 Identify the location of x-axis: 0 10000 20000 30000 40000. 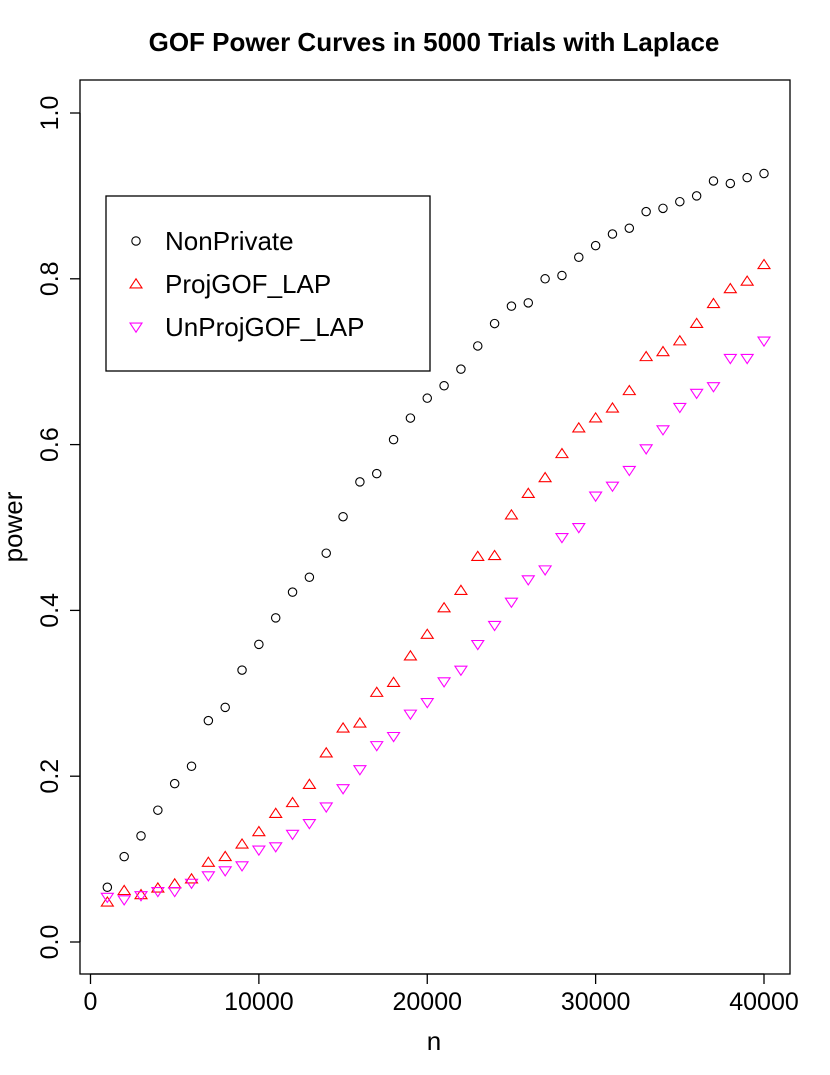
(441, 994).